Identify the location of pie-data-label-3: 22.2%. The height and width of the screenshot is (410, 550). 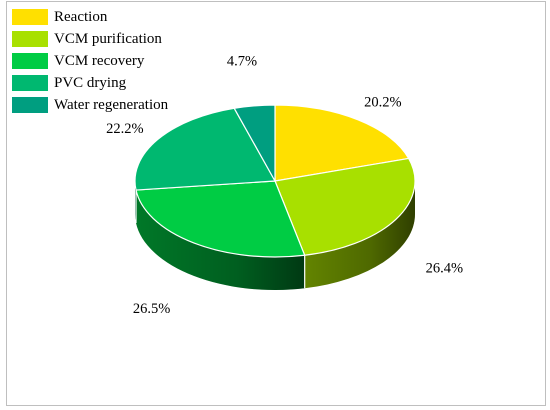
(124, 129).